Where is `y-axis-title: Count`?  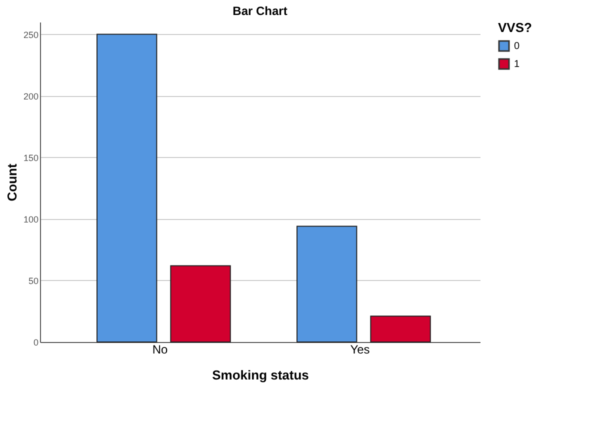
y-axis-title: Count is located at coordinates (12, 182).